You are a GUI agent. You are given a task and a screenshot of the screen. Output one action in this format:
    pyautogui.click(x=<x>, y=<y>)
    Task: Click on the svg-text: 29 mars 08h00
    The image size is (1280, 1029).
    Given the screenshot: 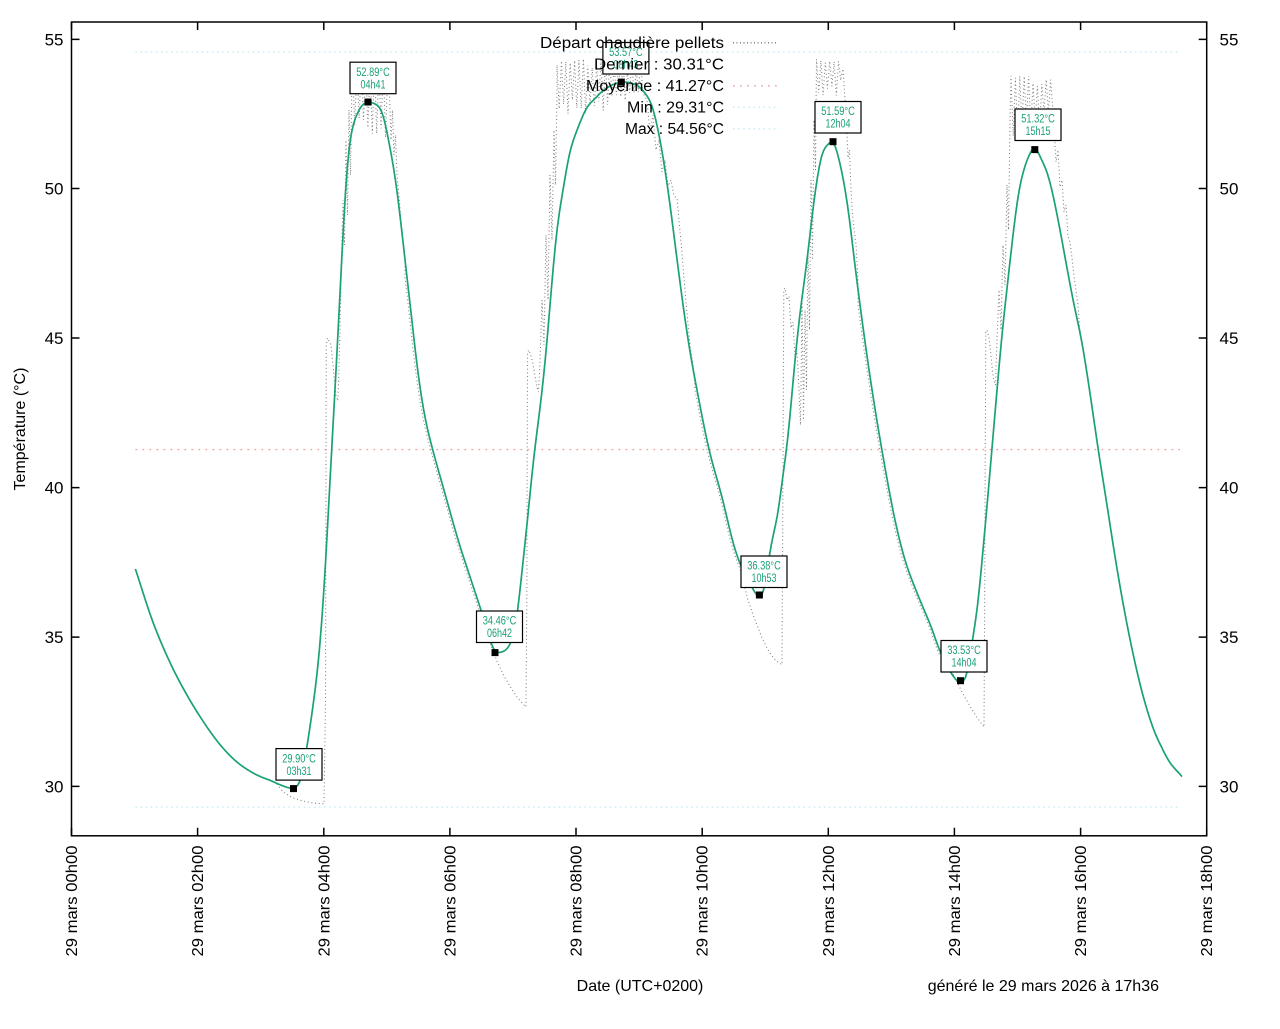 What is the action you would take?
    pyautogui.click(x=577, y=900)
    